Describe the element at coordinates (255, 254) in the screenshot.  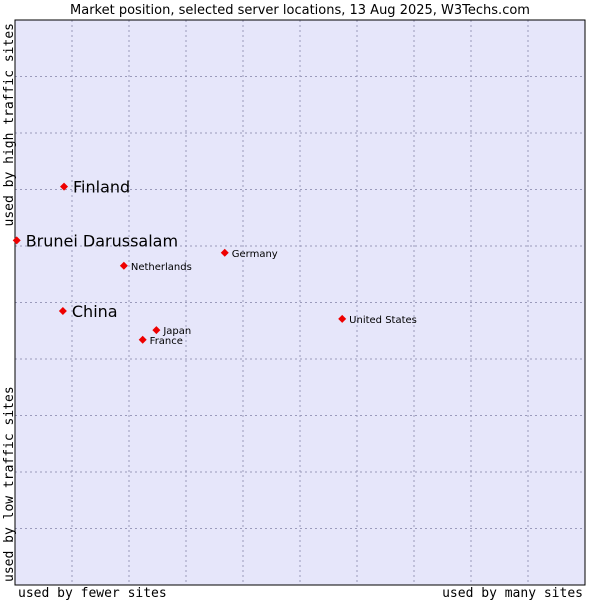
I see `point-label-germany: Germany` at that location.